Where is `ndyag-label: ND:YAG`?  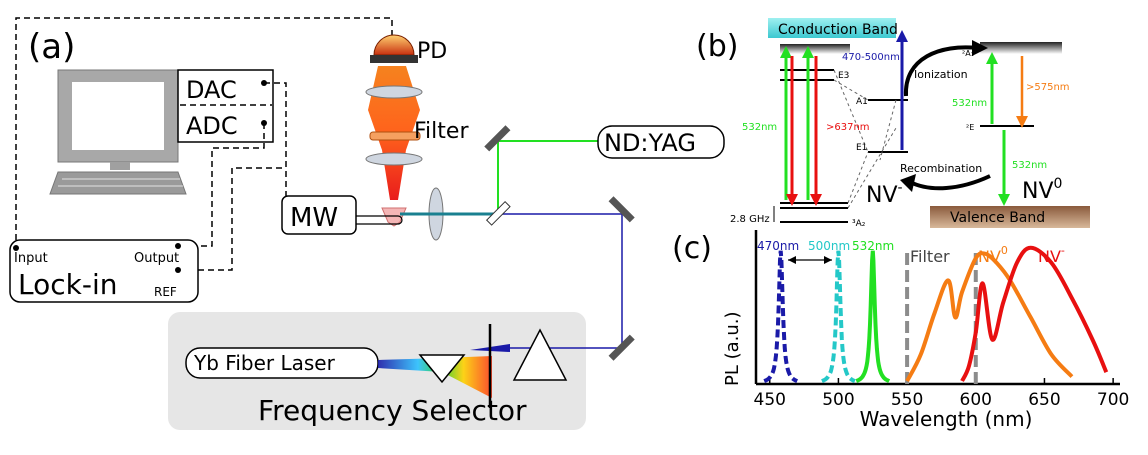
ndyag-label: ND:YAG is located at coordinates (650, 143).